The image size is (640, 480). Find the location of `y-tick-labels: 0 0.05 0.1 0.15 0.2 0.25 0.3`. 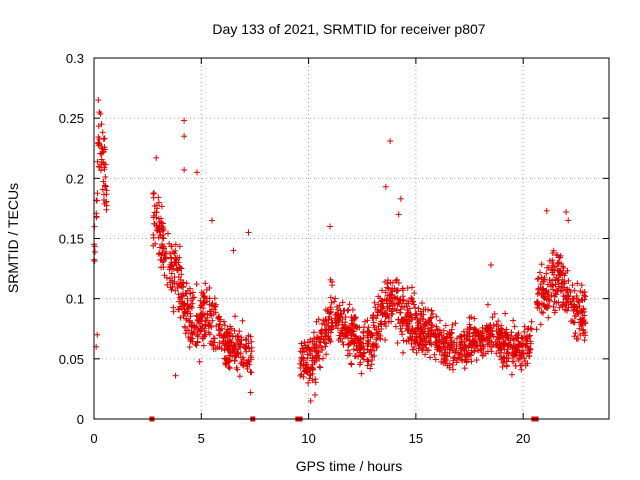

y-tick-labels: 0 0.05 0.1 0.15 0.2 0.25 0.3 is located at coordinates (71, 239).